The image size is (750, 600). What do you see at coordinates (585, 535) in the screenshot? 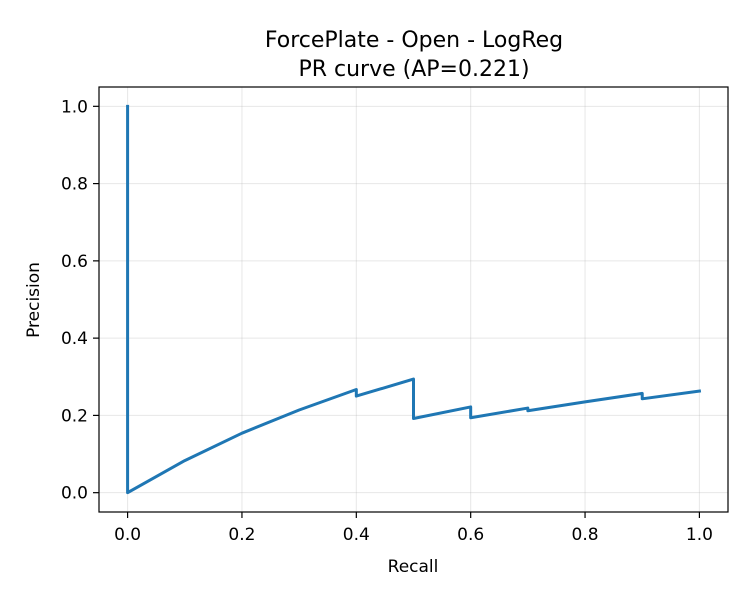
I see `x-tick-label: 0.8` at bounding box center [585, 535].